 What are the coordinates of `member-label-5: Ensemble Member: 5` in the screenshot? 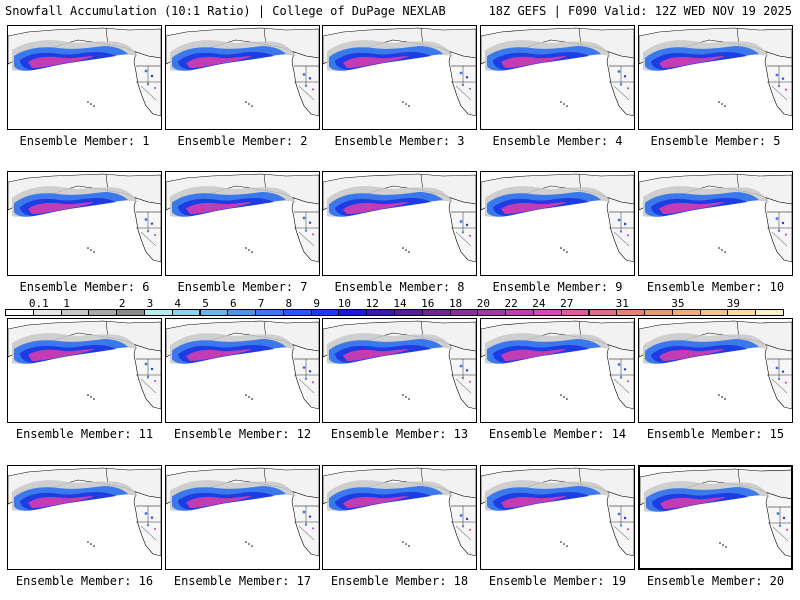 It's located at (715, 141).